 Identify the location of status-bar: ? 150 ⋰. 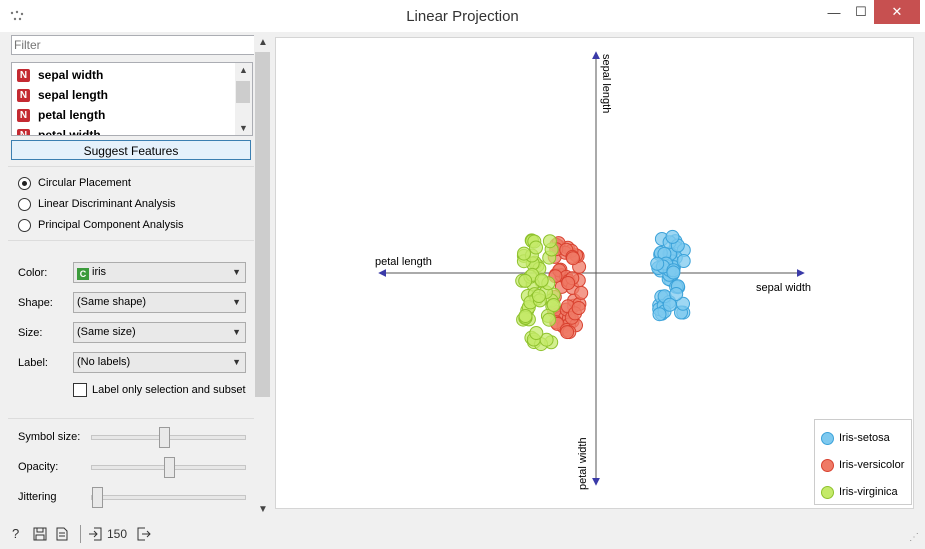
(462, 534).